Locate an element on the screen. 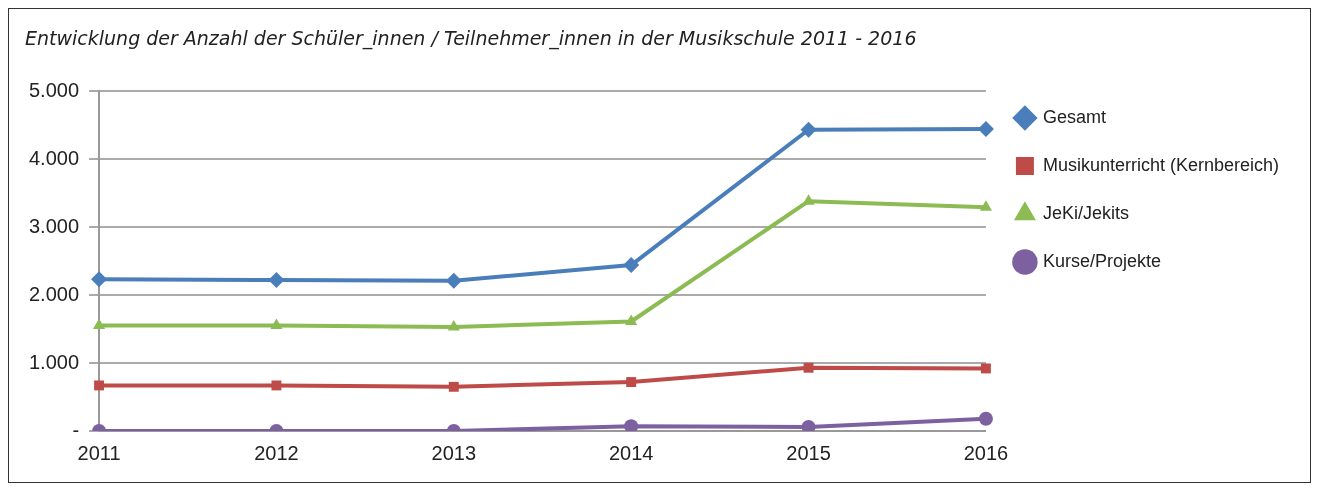 This screenshot has height=493, width=1323. y-tick-label: 2.000 is located at coordinates (54, 293).